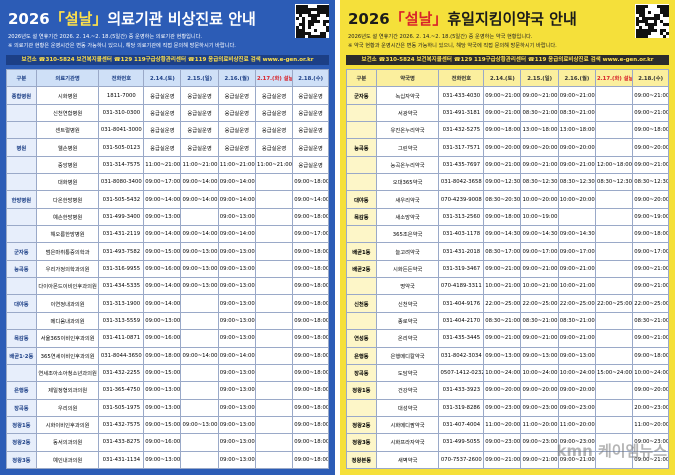  I want to click on cell: 능곡온누리약국, so click(407, 165).